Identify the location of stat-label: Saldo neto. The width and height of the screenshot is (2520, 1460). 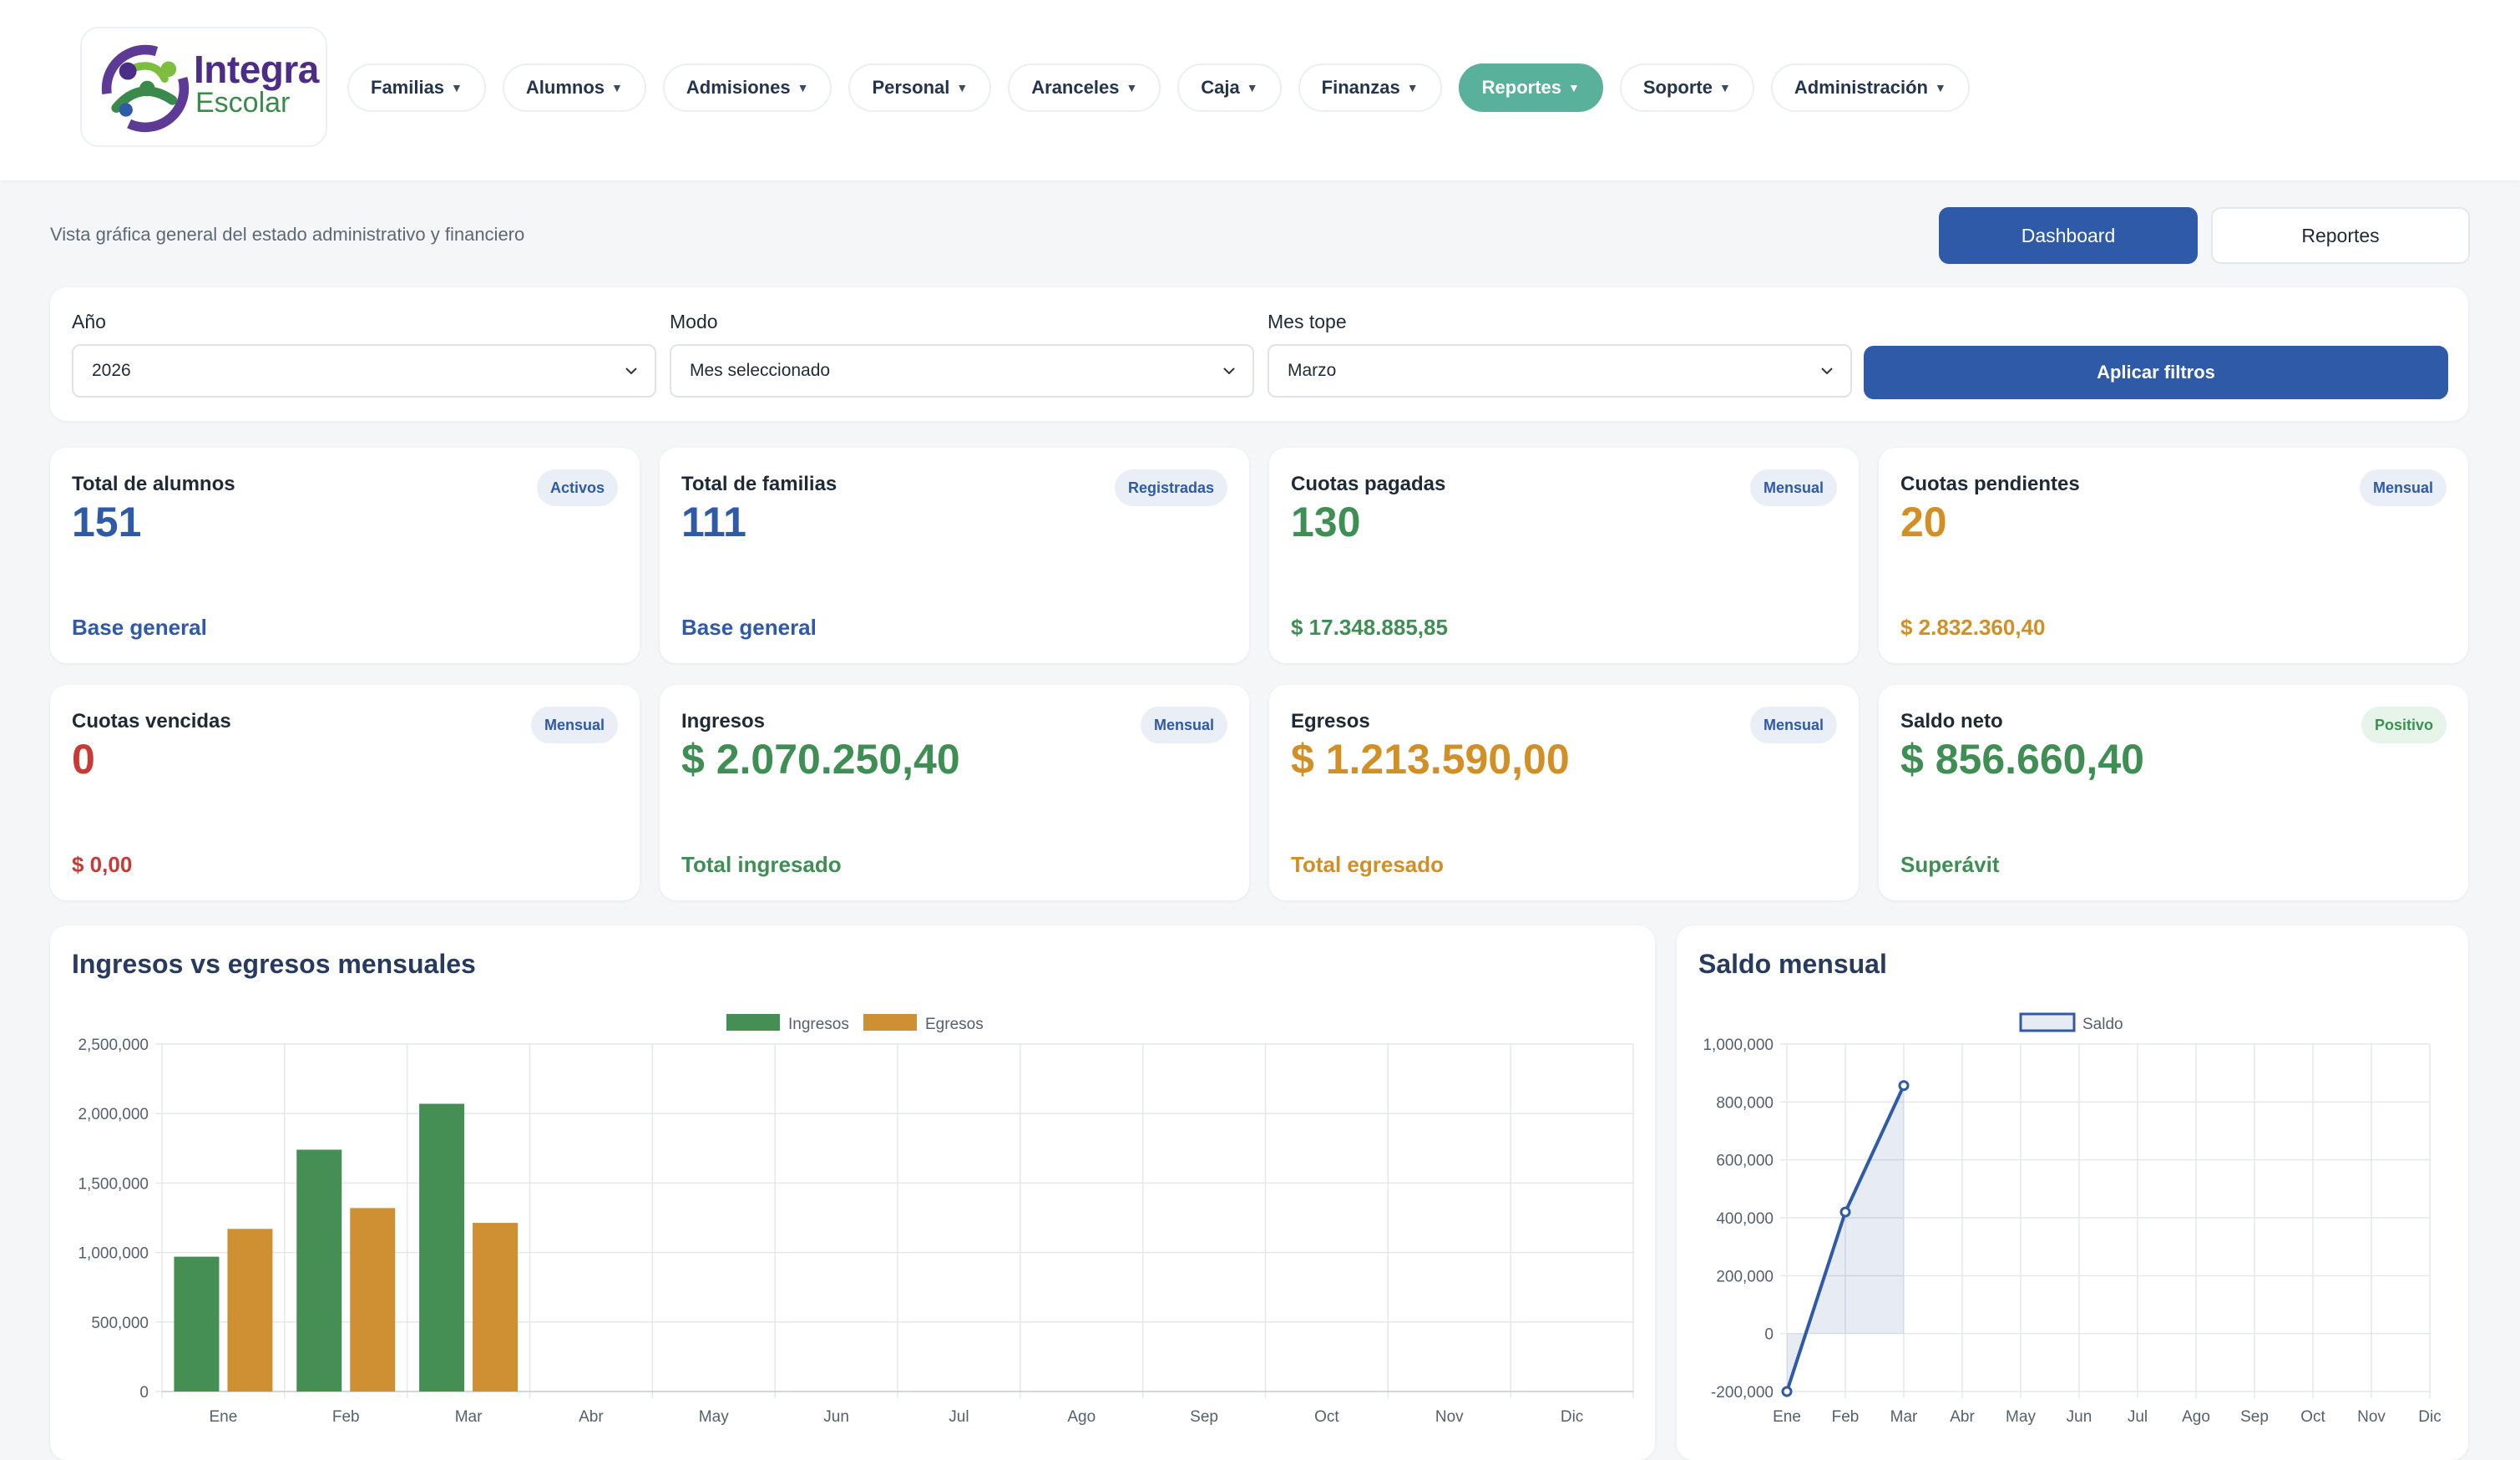
(1951, 721).